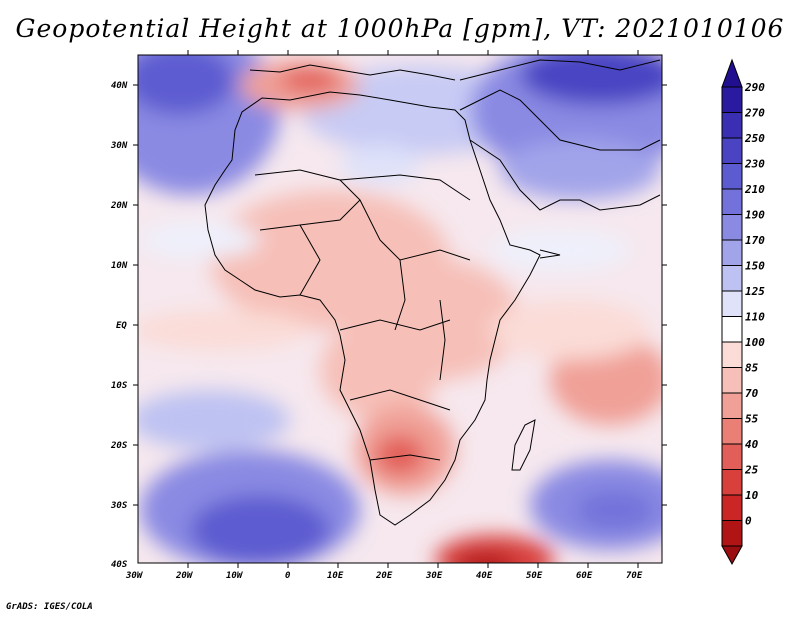  I want to click on lon-label: 10W, so click(235, 576).